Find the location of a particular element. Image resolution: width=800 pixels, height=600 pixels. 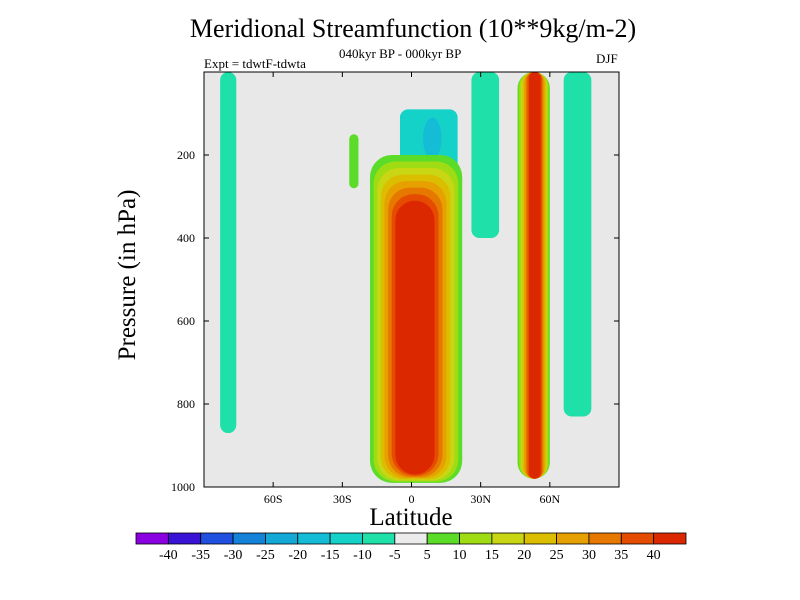

colorbar-label-35: 35 is located at coordinates (621, 555).